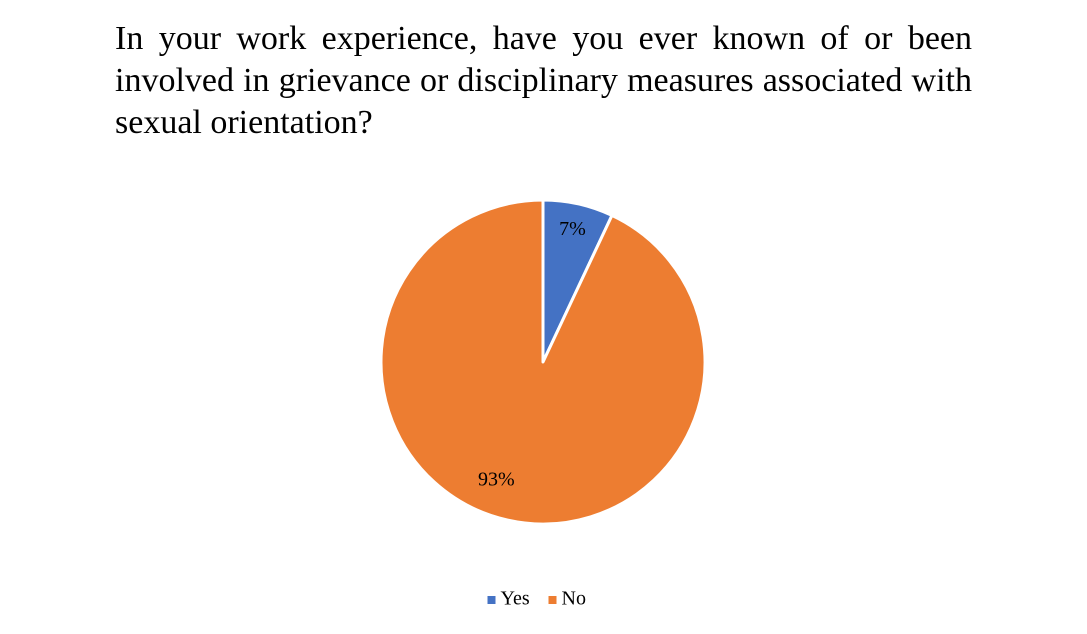  Describe the element at coordinates (572, 229) in the screenshot. I see `data-label: 7%` at that location.